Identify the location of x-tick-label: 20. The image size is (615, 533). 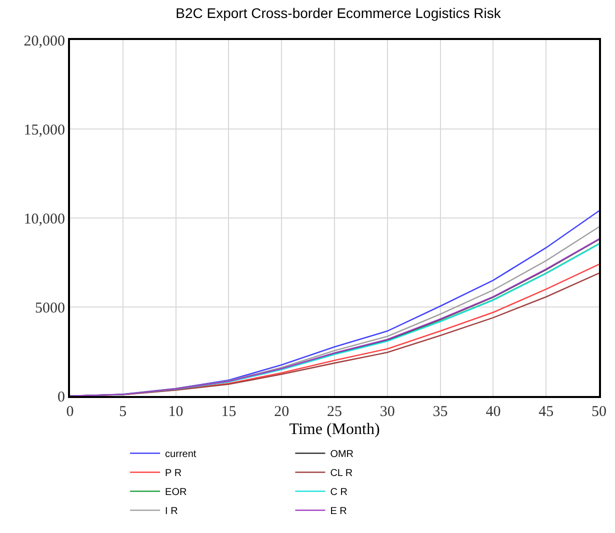
(282, 412).